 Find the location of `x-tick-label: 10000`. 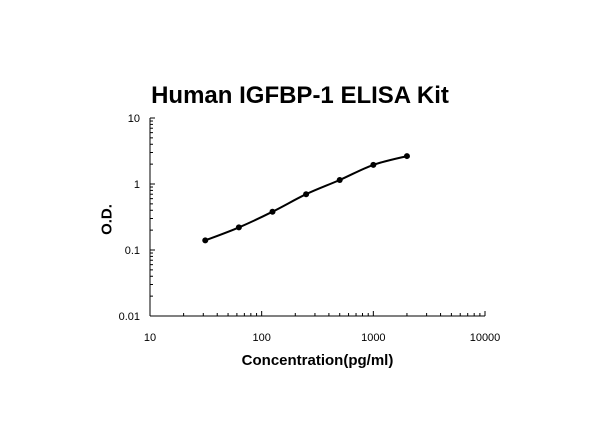

x-tick-label: 10000 is located at coordinates (485, 338).